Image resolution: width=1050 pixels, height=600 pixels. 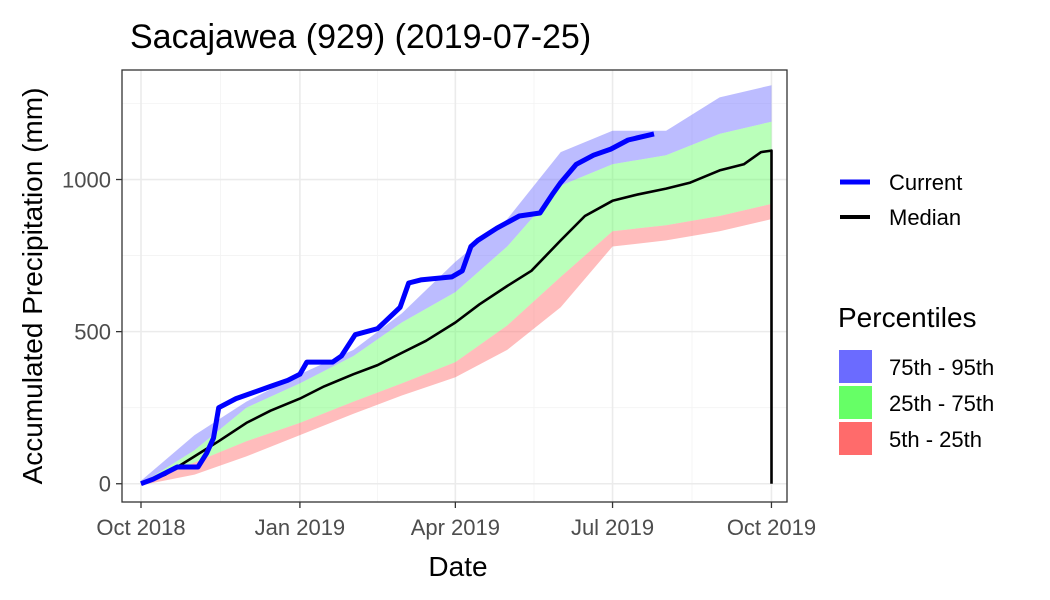 What do you see at coordinates (925, 217) in the screenshot?
I see `legend-label-median: Median` at bounding box center [925, 217].